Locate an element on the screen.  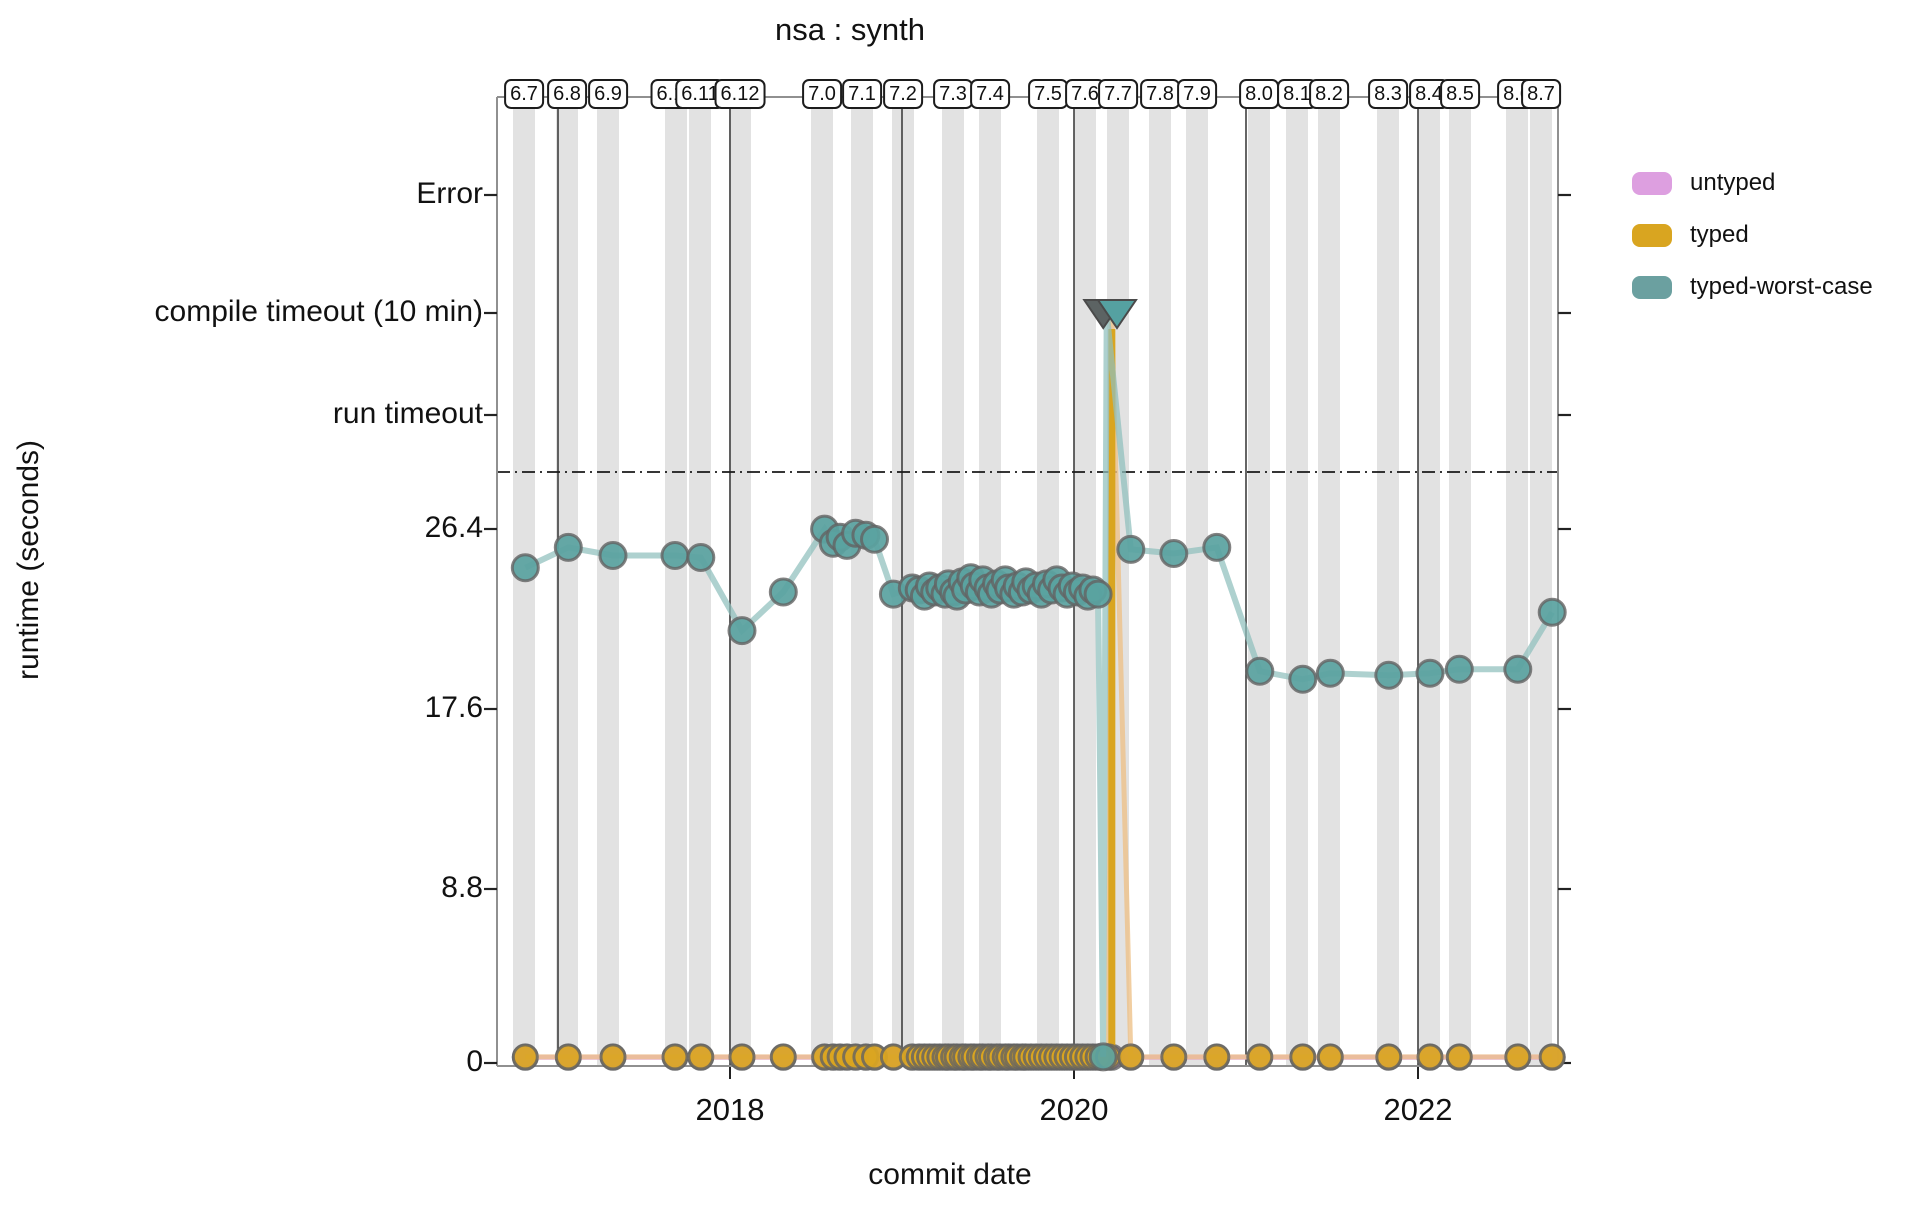
x-tick-label: 2022 is located at coordinates (1418, 1109).